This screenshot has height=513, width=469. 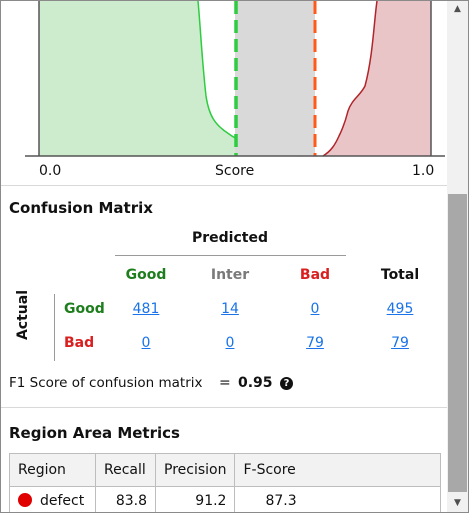 What do you see at coordinates (146, 309) in the screenshot?
I see `cell-good-good: 481` at bounding box center [146, 309].